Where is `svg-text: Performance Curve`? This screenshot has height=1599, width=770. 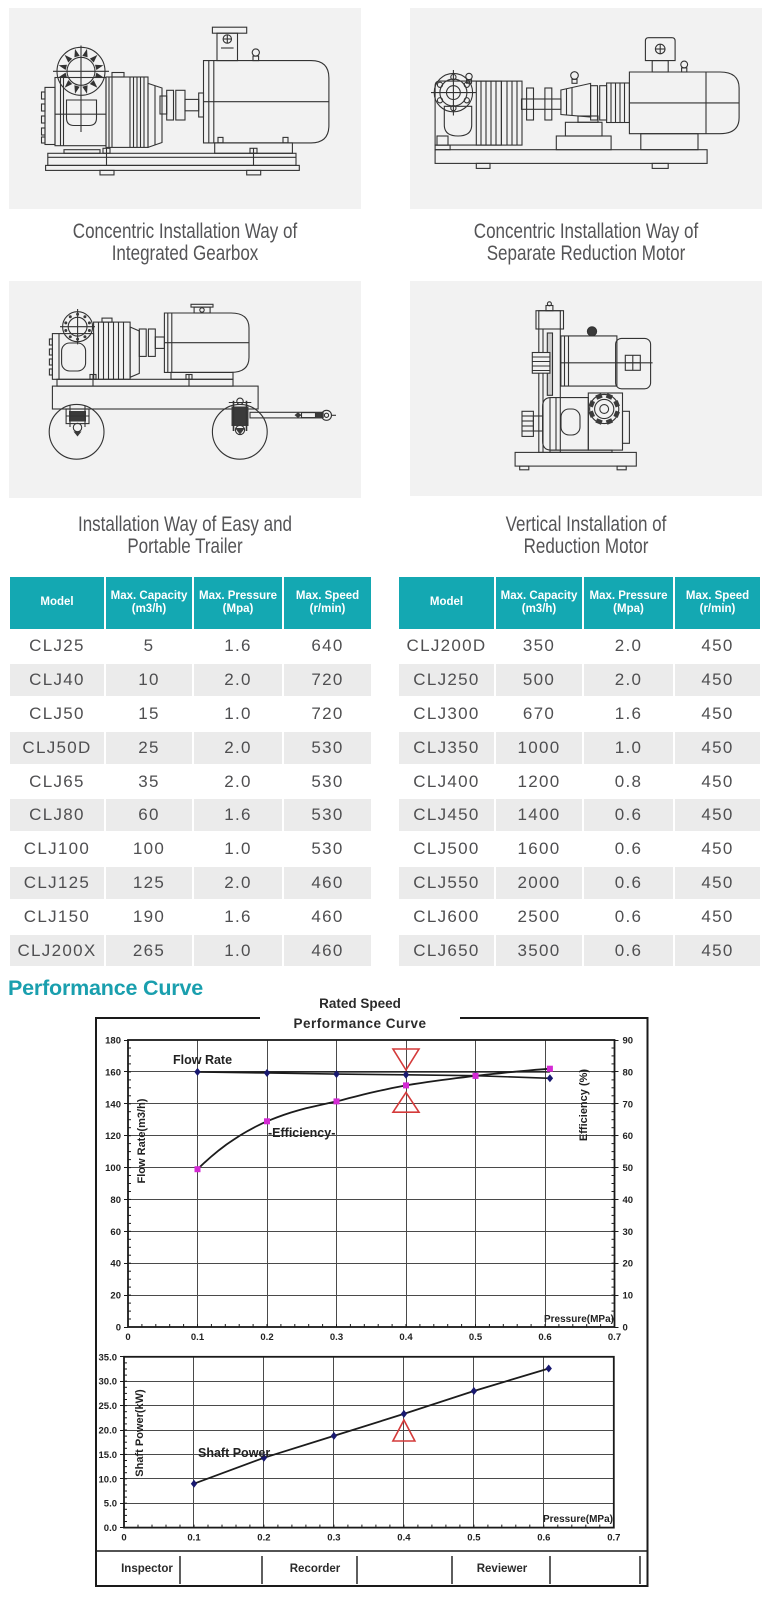 svg-text: Performance Curve is located at coordinates (359, 1023).